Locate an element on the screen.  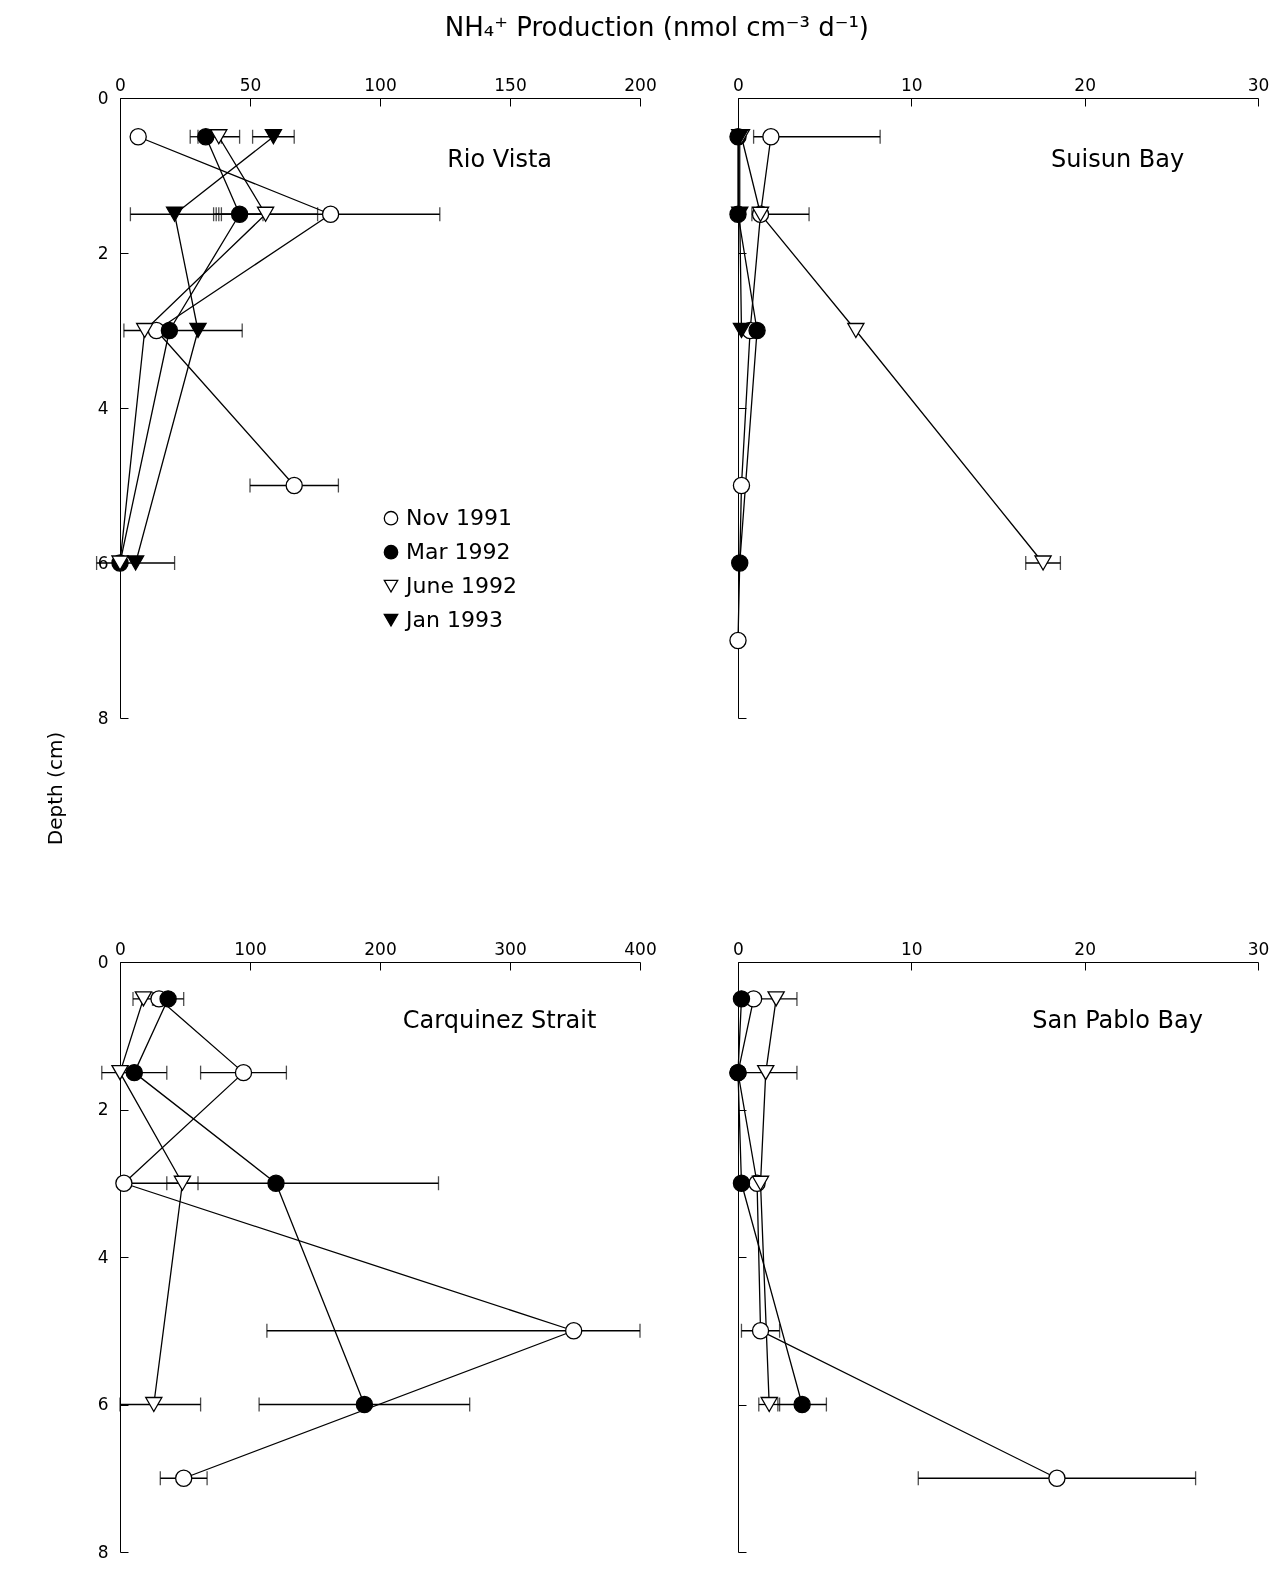
annotation: San Pablo Bay is located at coordinates (1117, 1020).